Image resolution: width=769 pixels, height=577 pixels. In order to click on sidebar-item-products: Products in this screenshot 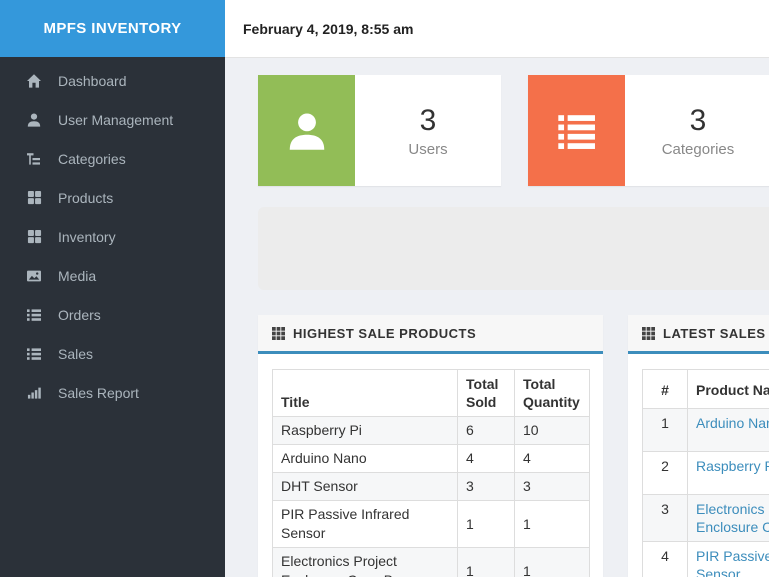, I will do `click(112, 197)`.